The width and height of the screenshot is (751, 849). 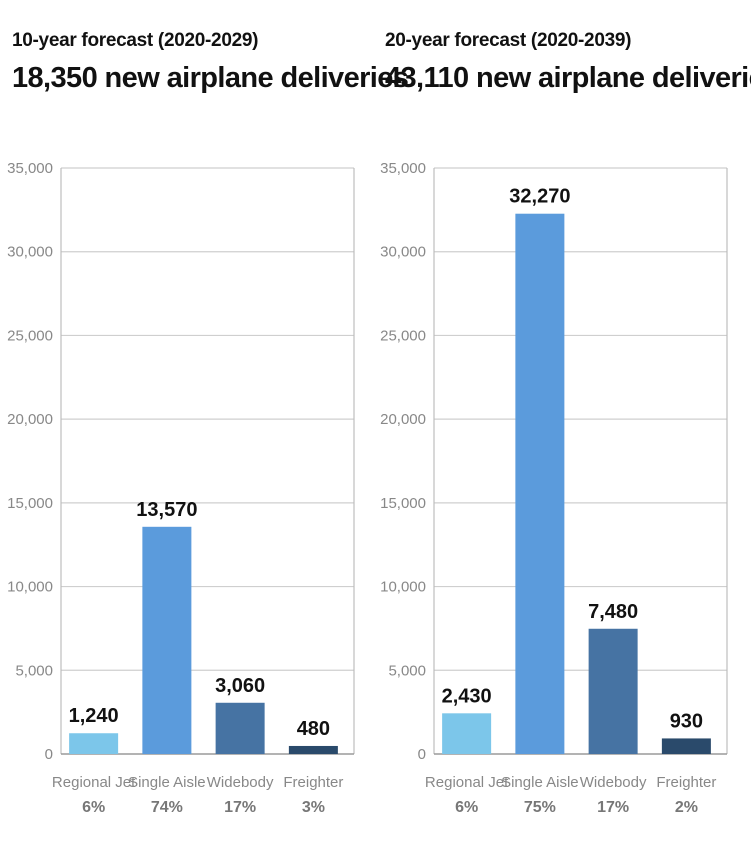 What do you see at coordinates (539, 197) in the screenshot?
I see `bar-value-label: 32,270` at bounding box center [539, 197].